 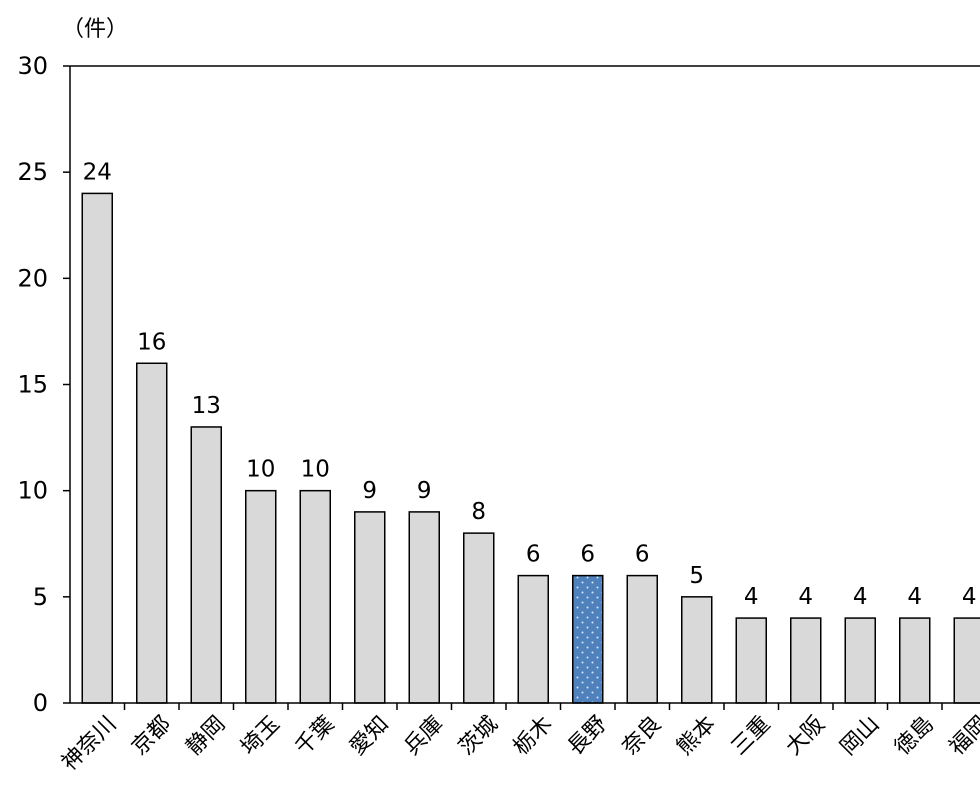 I want to click on category-label: 福岡, so click(x=962, y=736).